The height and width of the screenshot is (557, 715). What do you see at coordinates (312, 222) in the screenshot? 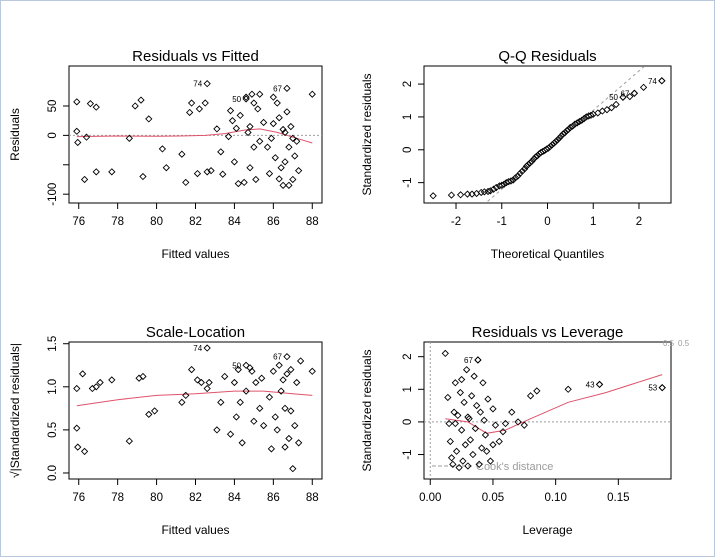
I see `panel-1-x-tick-label: 88` at bounding box center [312, 222].